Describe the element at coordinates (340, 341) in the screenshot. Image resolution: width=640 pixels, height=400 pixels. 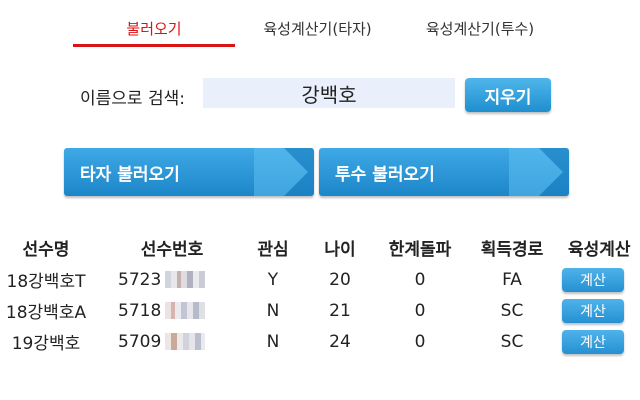
I see `player-age: 24` at that location.